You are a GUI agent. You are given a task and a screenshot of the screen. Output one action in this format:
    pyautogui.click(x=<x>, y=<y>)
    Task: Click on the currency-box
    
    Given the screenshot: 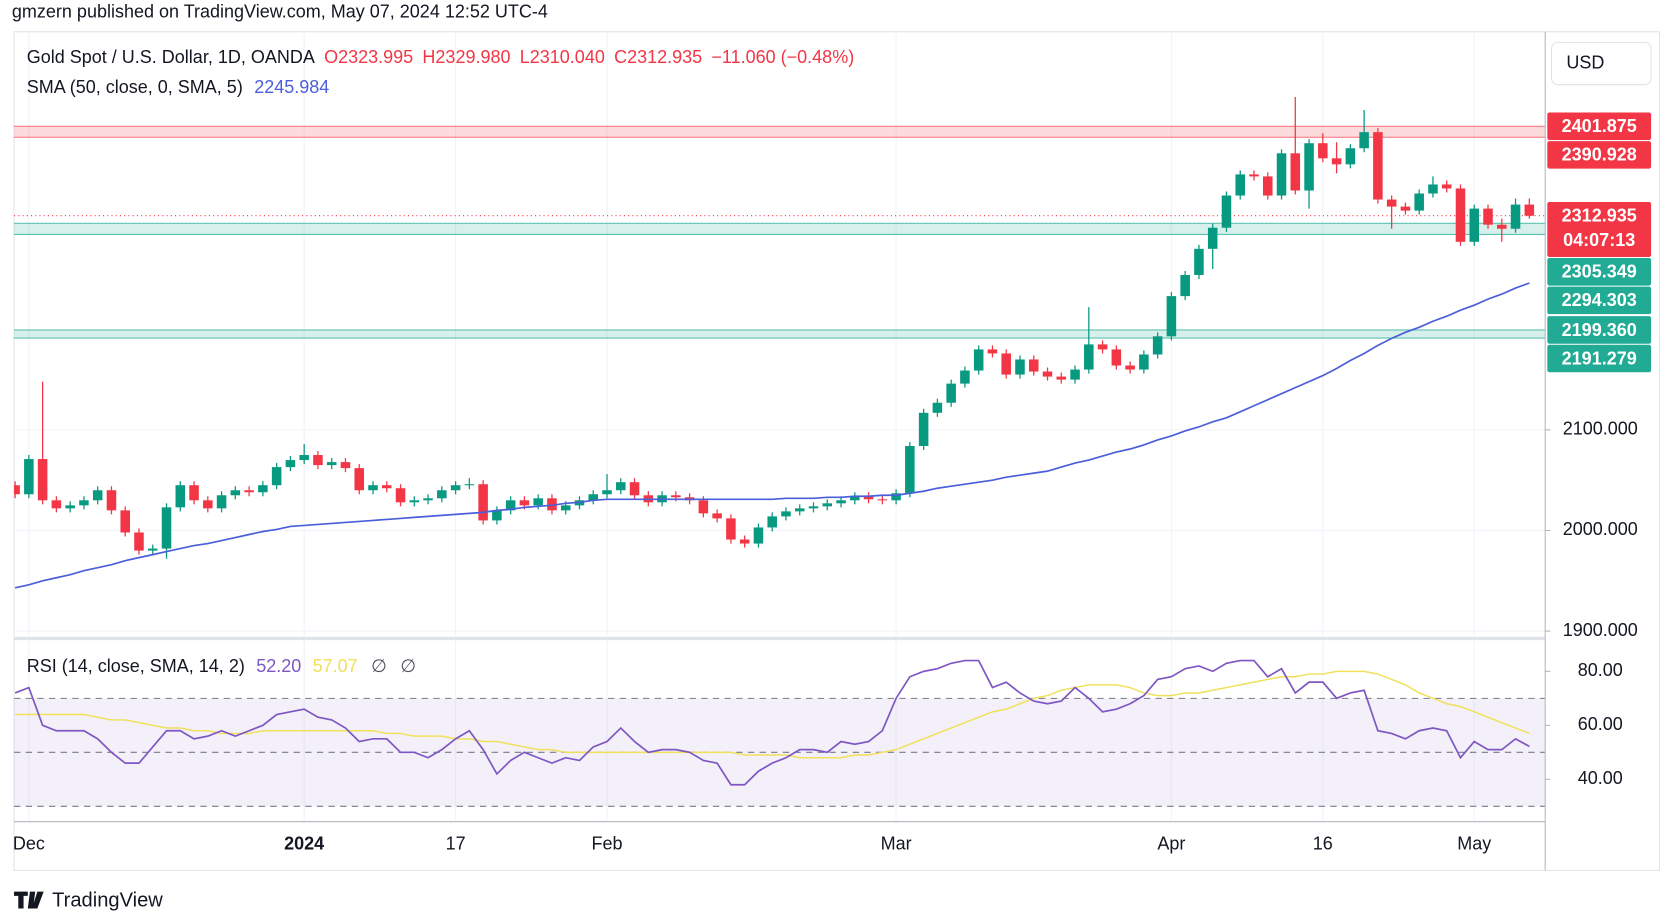 What is the action you would take?
    pyautogui.click(x=1601, y=63)
    